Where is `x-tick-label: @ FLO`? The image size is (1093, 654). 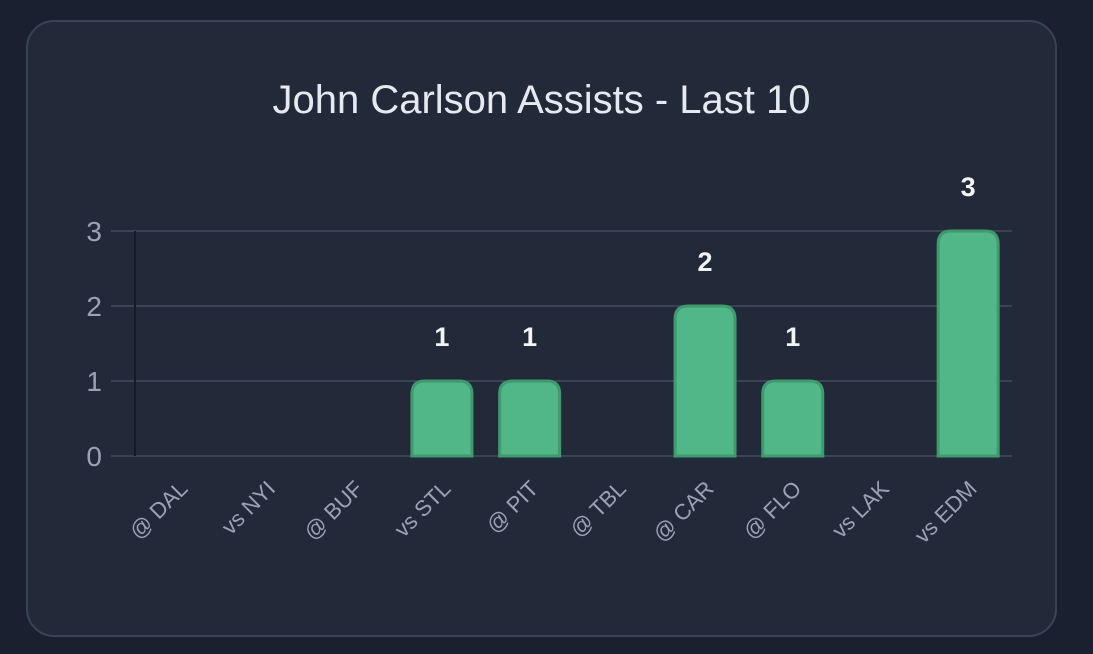
x-tick-label: @ FLO is located at coordinates (772, 510).